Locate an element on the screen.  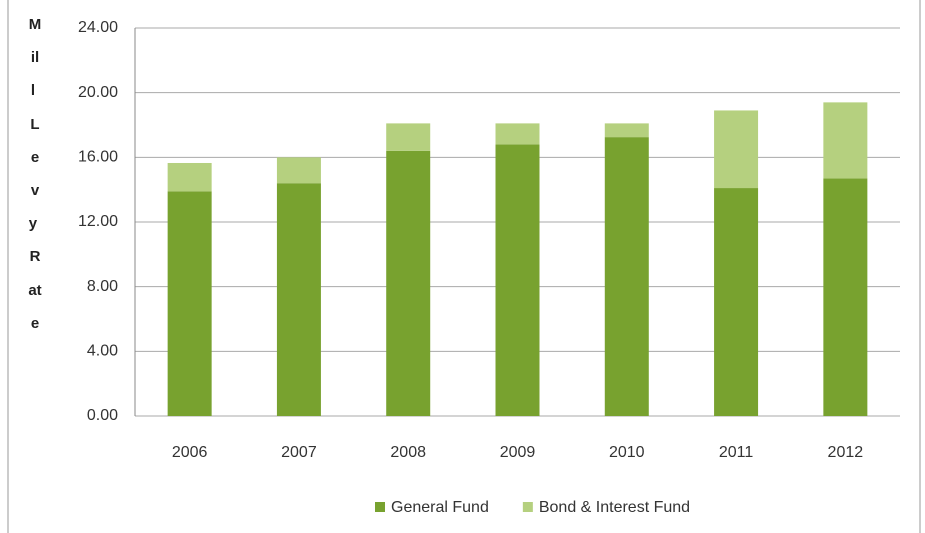
x-tick-label: 2008 is located at coordinates (408, 452).